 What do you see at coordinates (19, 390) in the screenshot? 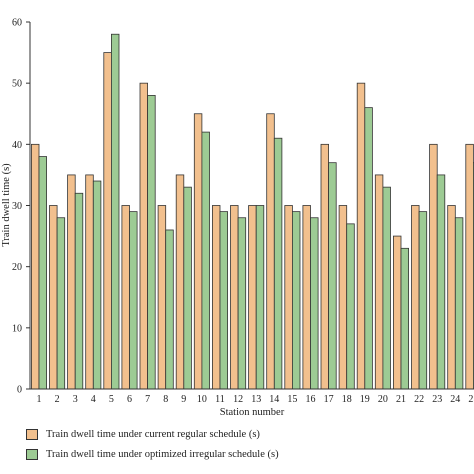
I see `y-tick-label: 0` at bounding box center [19, 390].